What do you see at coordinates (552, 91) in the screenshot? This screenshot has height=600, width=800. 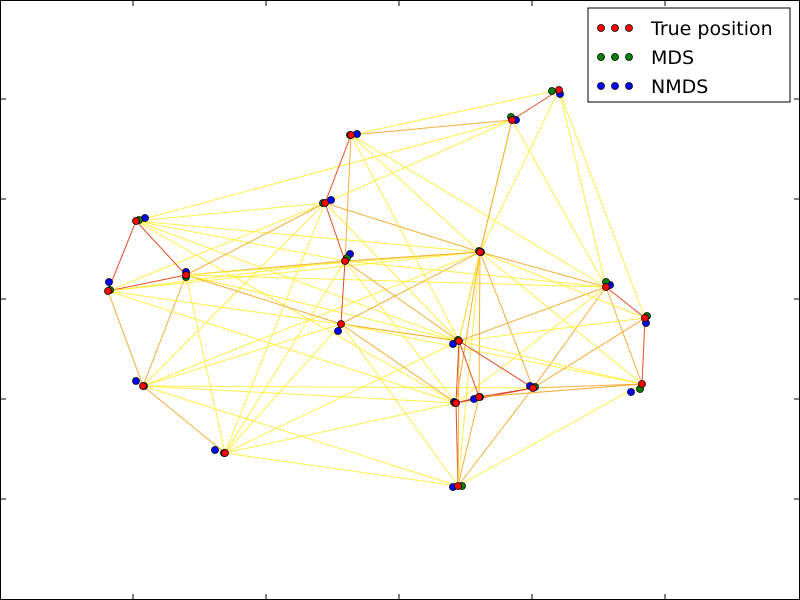 I see `point-mds` at bounding box center [552, 91].